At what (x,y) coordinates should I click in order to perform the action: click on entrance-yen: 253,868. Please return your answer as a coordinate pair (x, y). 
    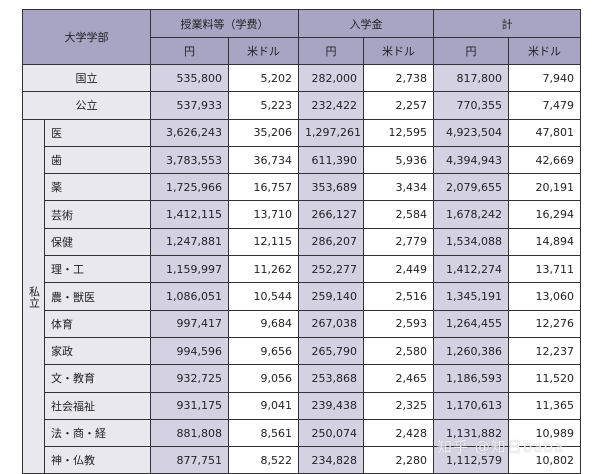
    Looking at the image, I should click on (331, 378).